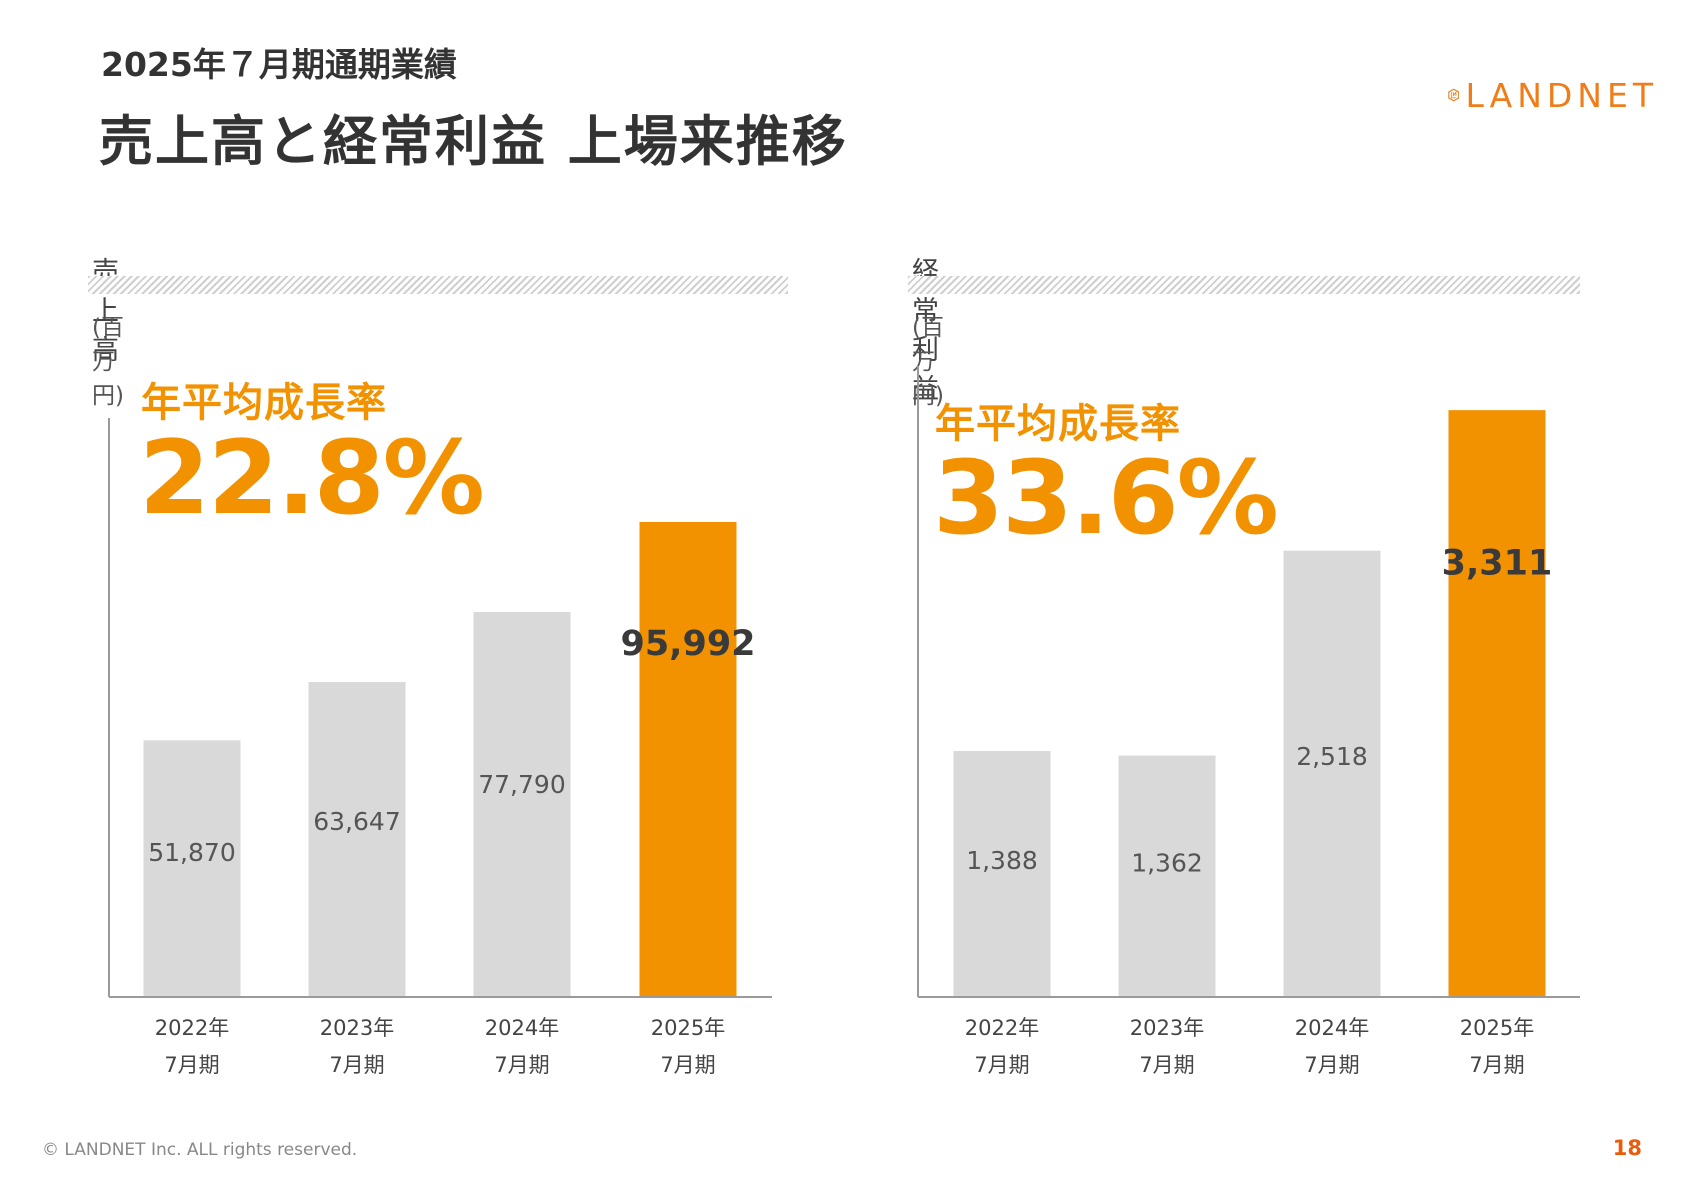 The height and width of the screenshot is (1190, 1684). I want to click on sales-title-underline, so click(438, 285).